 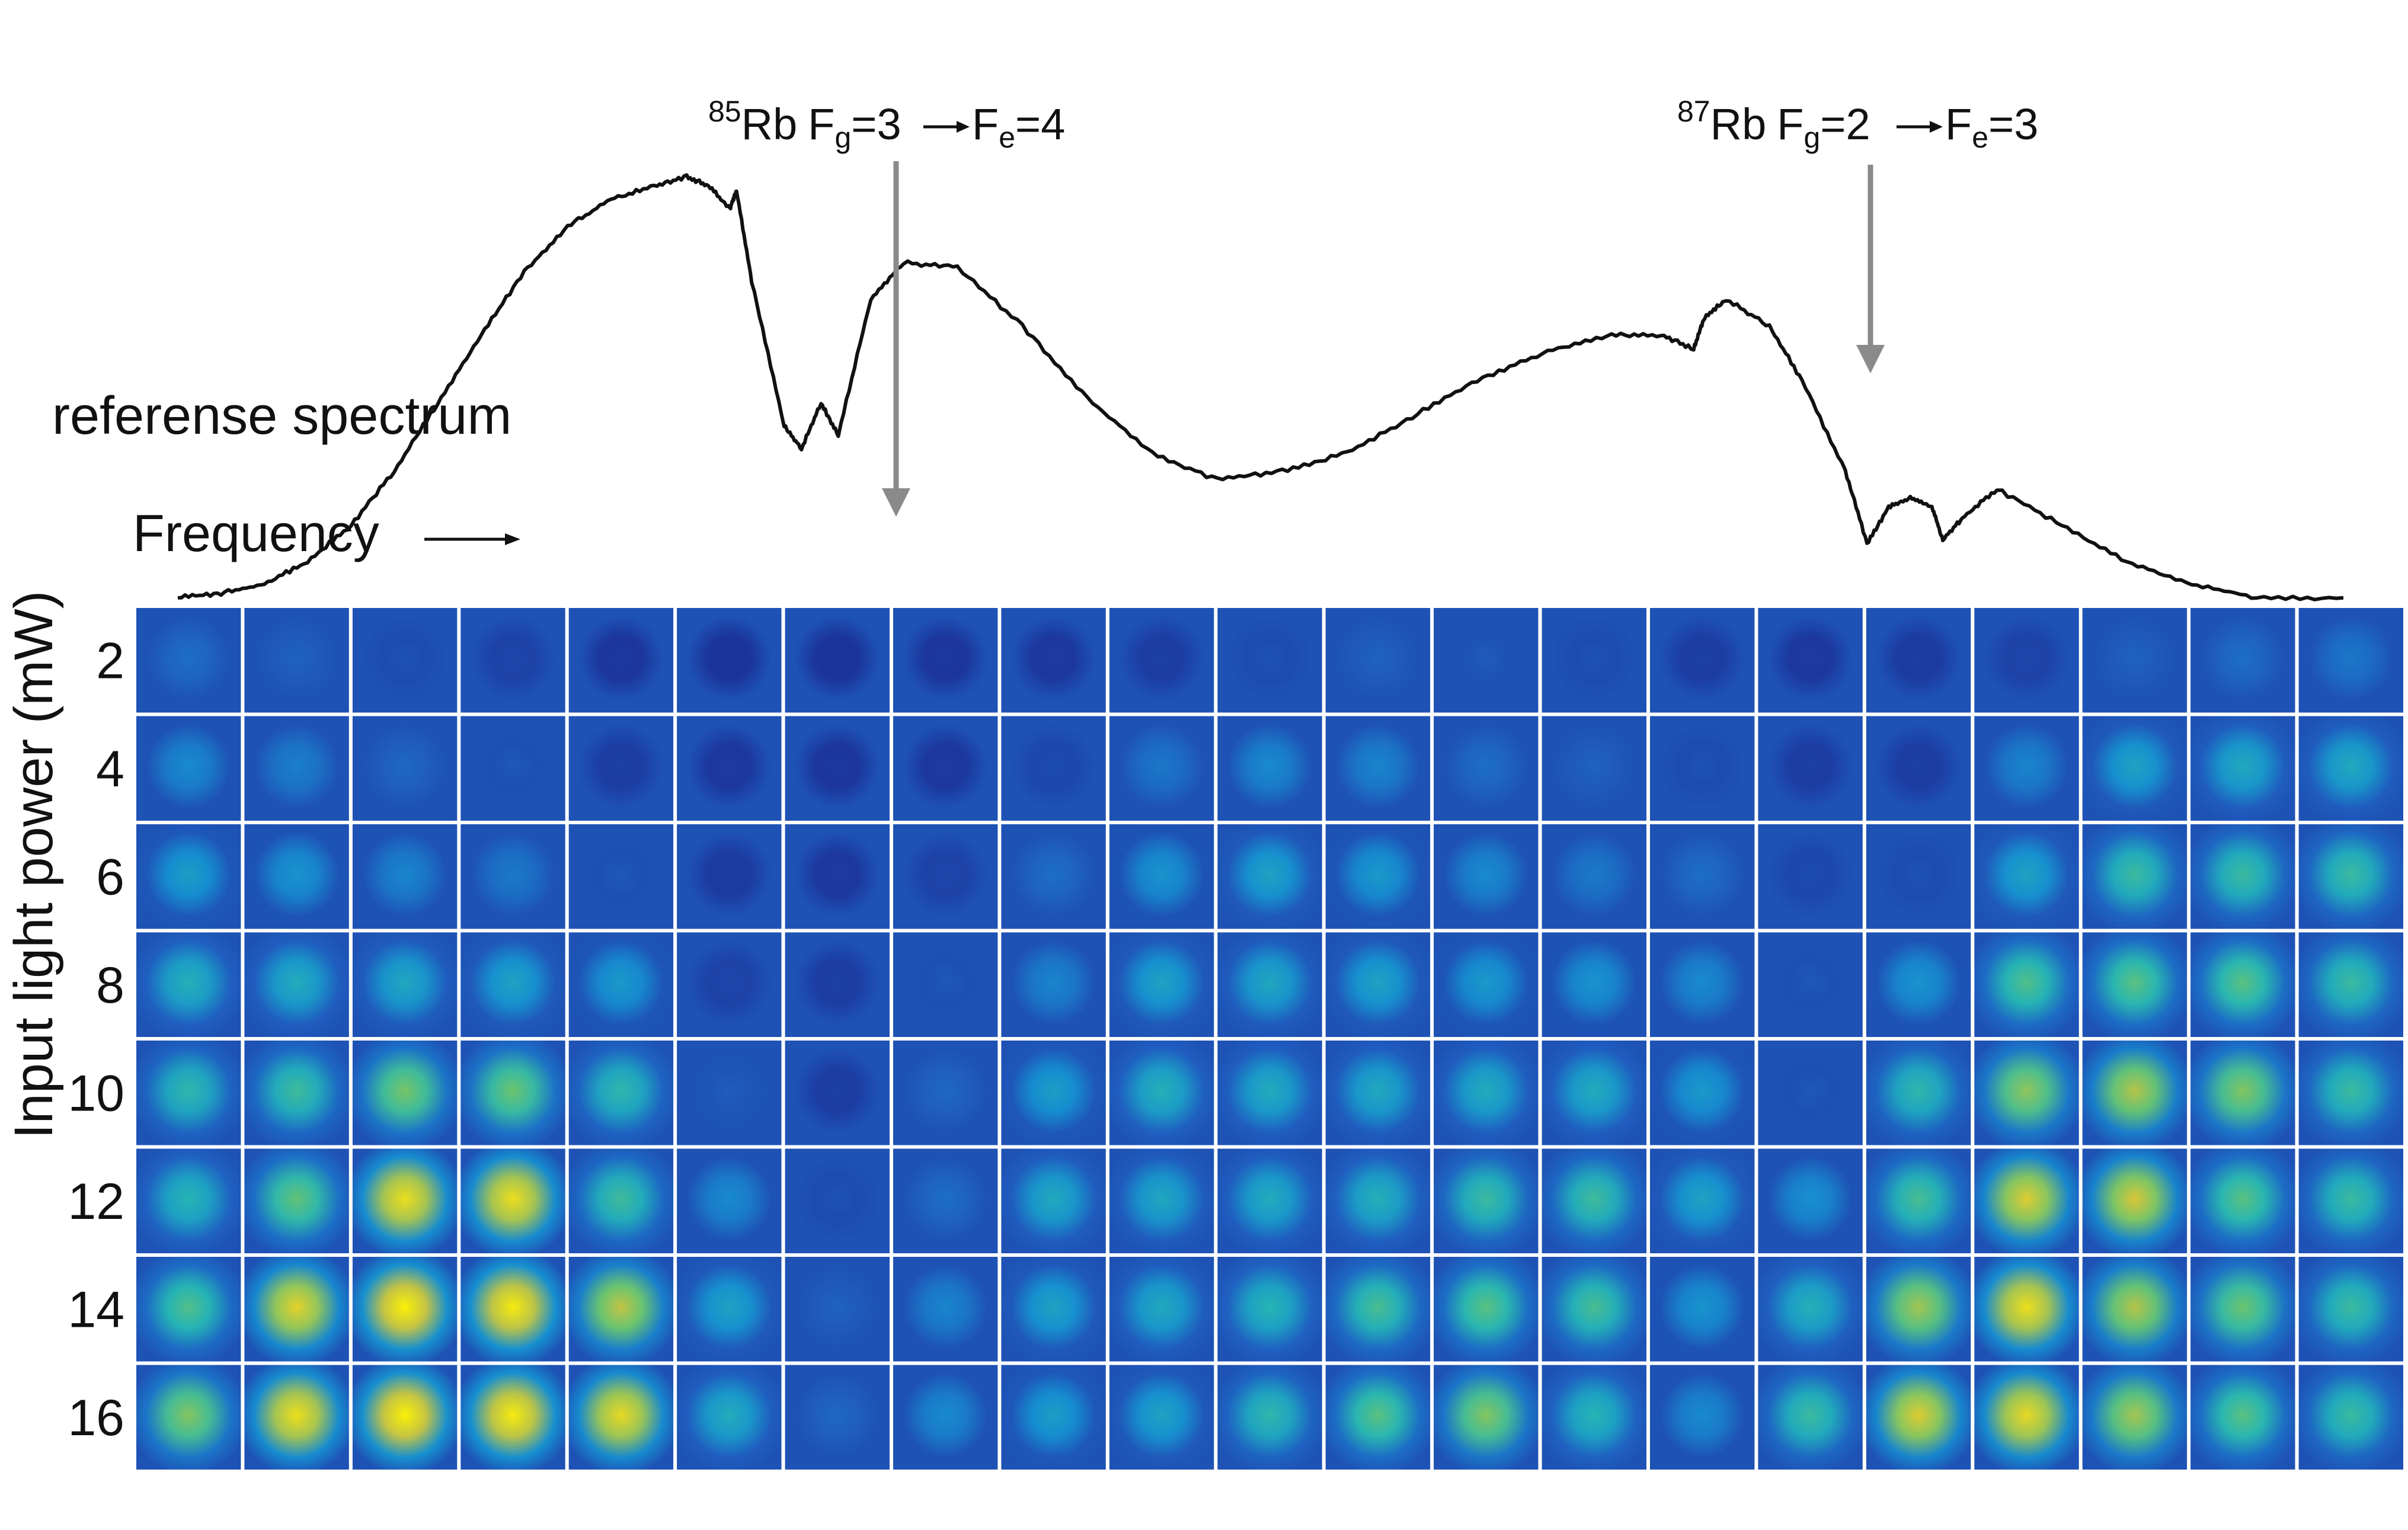 What do you see at coordinates (1845, 124) in the screenshot?
I see `rb87-fg-value: =2` at bounding box center [1845, 124].